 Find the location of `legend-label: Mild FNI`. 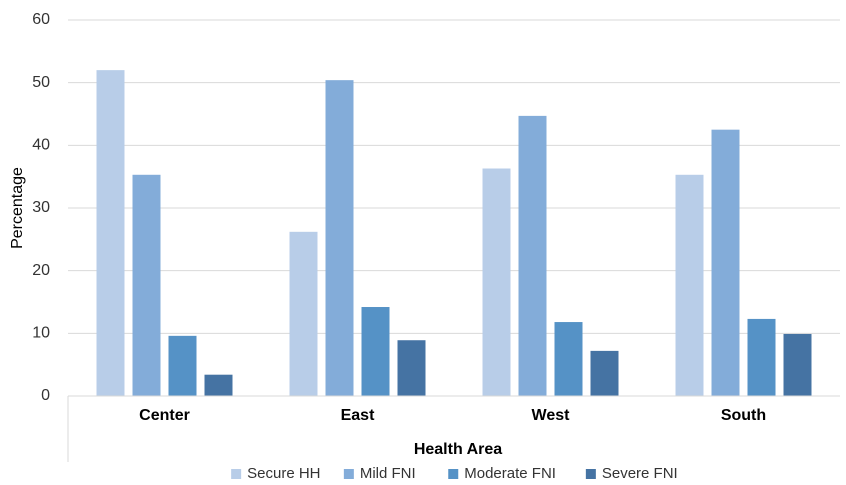

legend-label: Mild FNI is located at coordinates (388, 473).